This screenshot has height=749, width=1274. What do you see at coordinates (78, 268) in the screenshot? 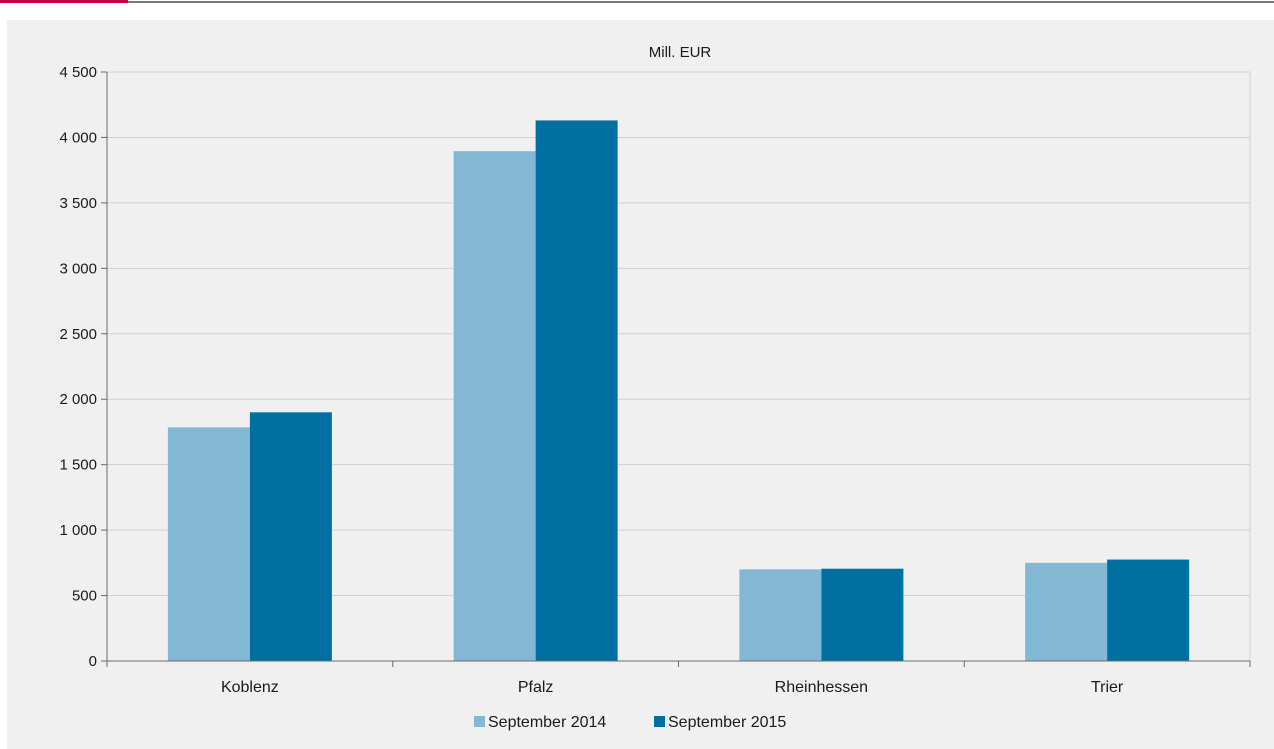
I see `y-tick-label: 3 000` at bounding box center [78, 268].